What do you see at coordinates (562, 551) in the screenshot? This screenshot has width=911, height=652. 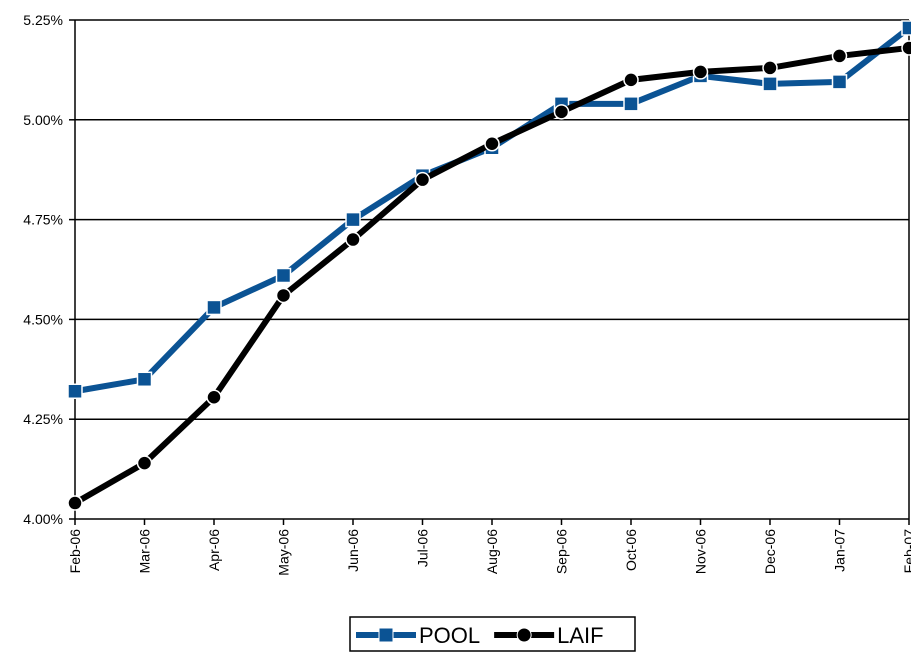 I see `x-tick-label: Sep-06` at bounding box center [562, 551].